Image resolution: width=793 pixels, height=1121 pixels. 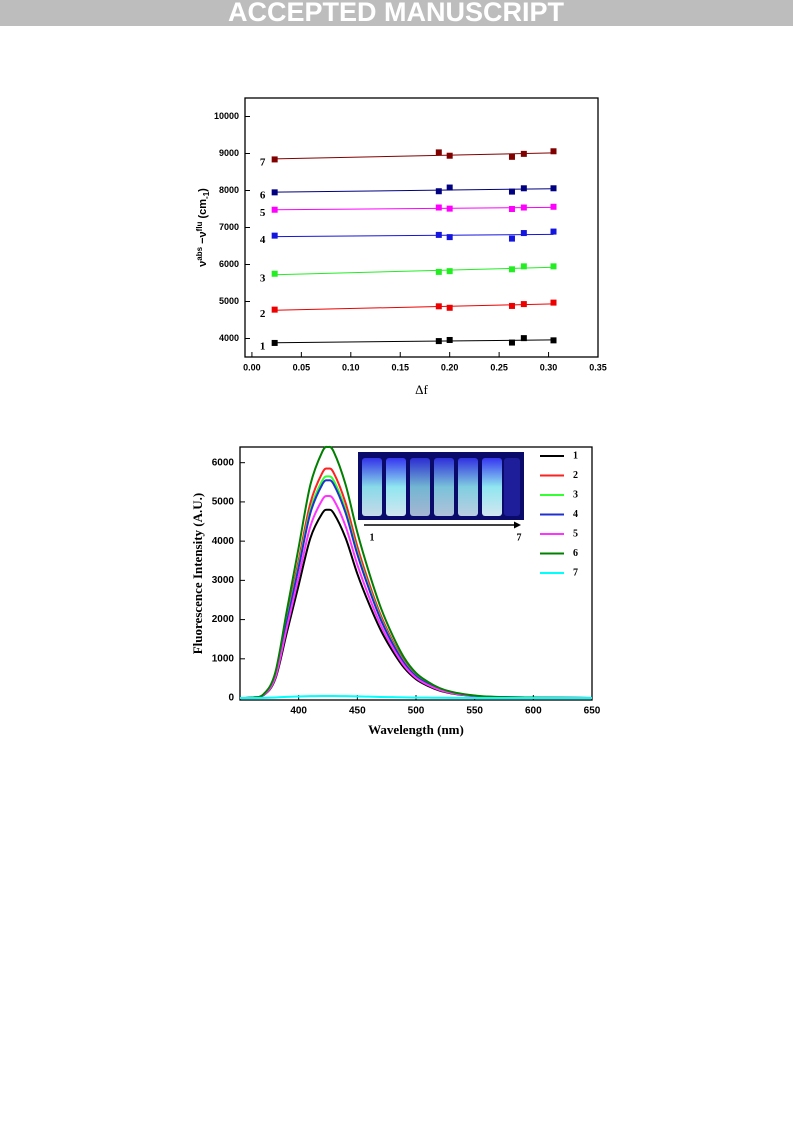 What do you see at coordinates (203, 190) in the screenshot?
I see `y-axis-title-part: )` at bounding box center [203, 190].